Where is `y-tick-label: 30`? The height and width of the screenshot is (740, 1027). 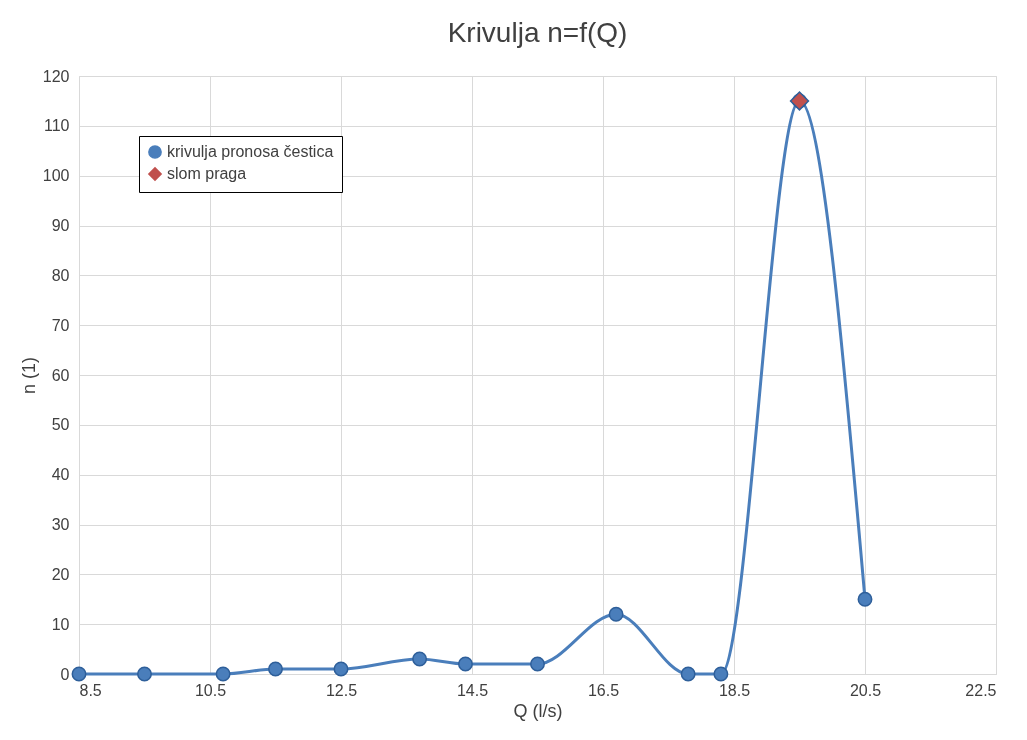 y-tick-label: 30 is located at coordinates (60, 524).